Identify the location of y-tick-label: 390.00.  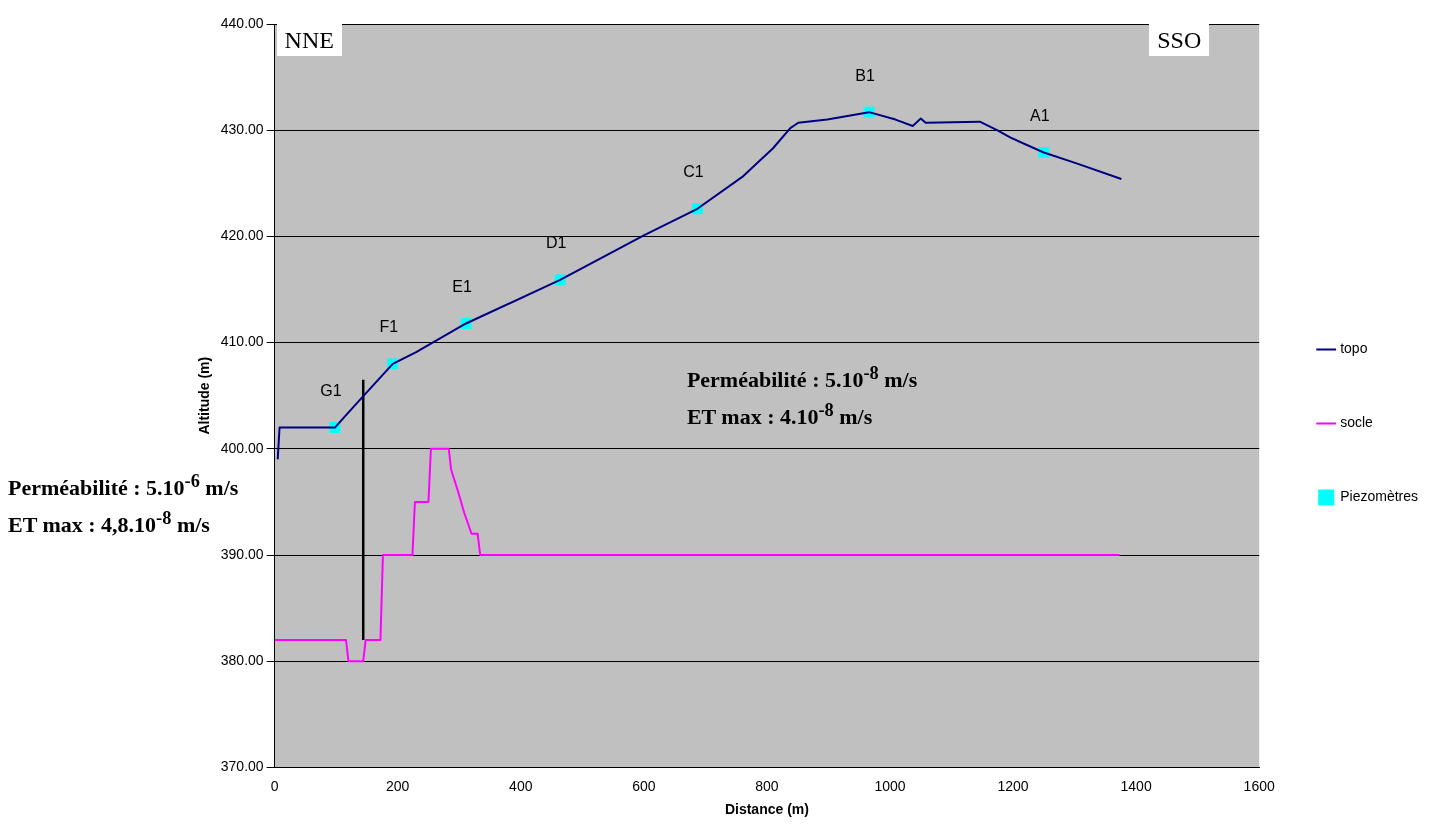
(242, 553).